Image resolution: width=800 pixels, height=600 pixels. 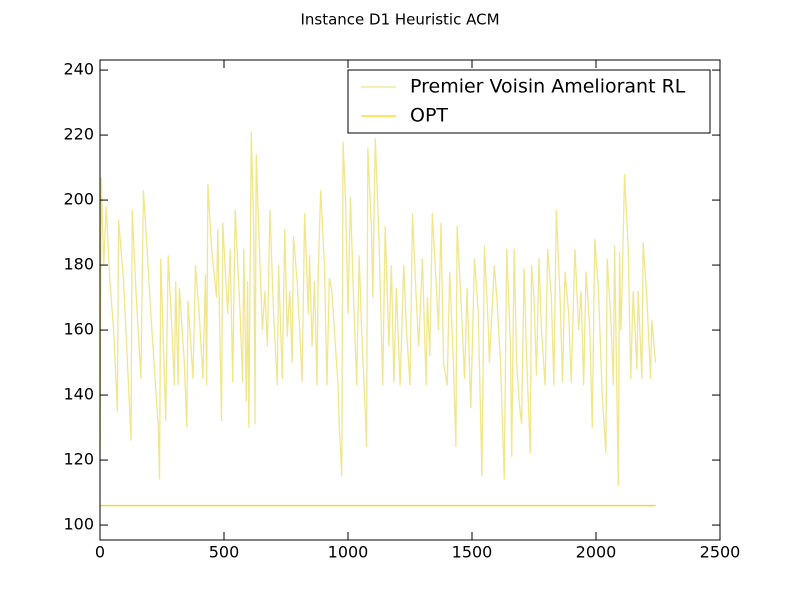 I want to click on x-tick-label: 0, so click(x=100, y=552).